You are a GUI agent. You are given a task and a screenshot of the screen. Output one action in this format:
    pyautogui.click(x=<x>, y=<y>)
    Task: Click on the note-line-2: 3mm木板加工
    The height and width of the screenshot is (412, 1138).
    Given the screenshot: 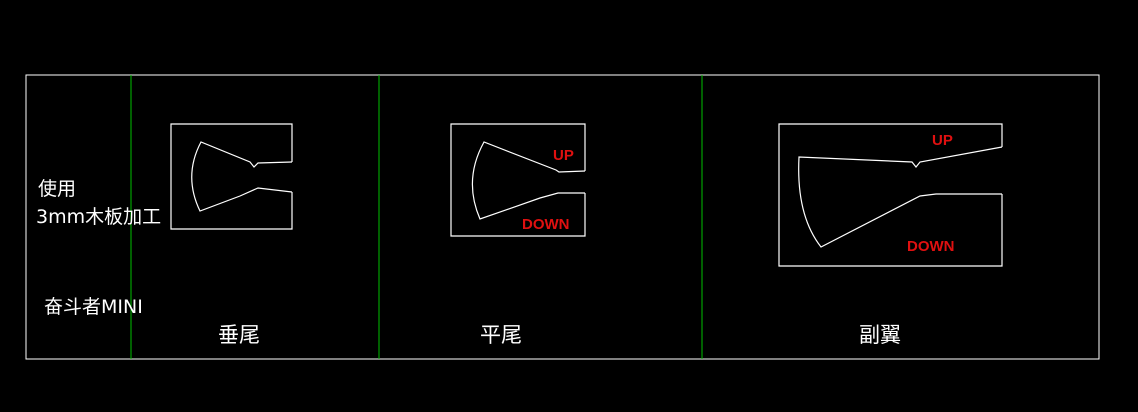 What is the action you would take?
    pyautogui.click(x=98, y=217)
    